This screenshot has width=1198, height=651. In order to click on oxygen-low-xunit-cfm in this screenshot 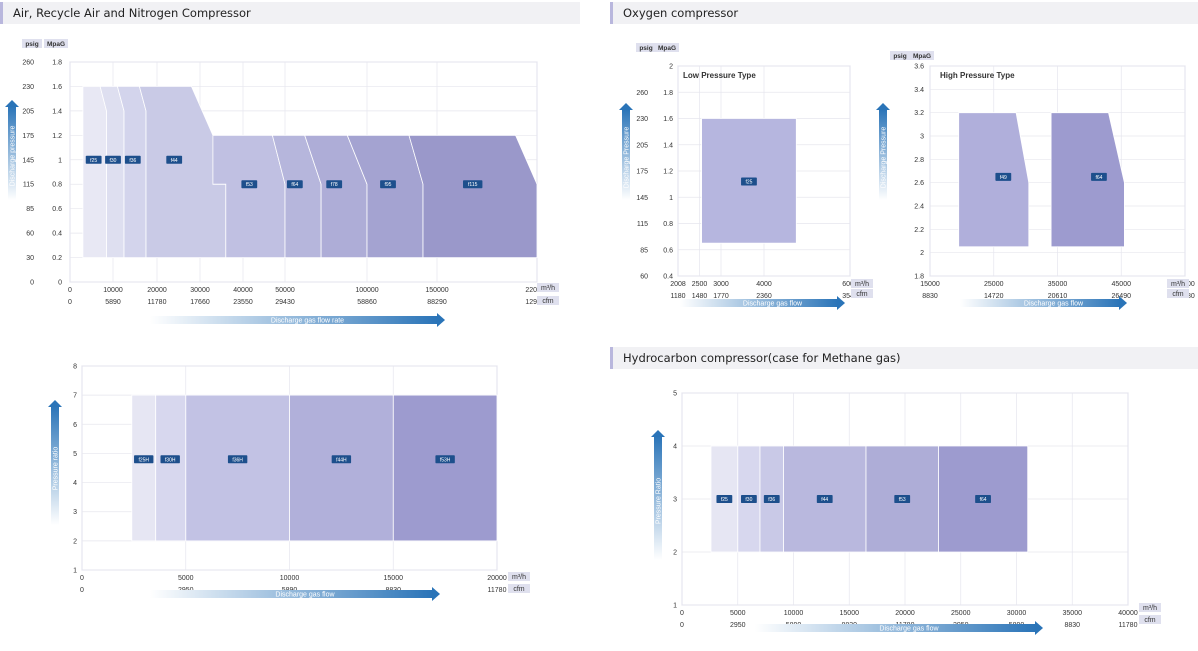, I will do `click(862, 293)`.